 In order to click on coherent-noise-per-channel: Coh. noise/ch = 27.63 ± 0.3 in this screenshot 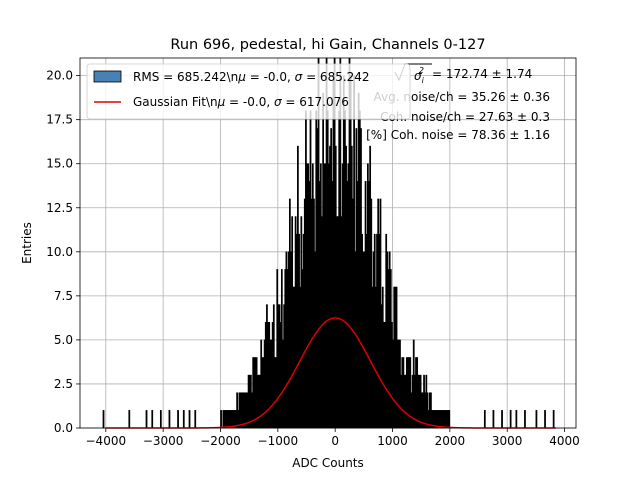, I will do `click(465, 117)`.